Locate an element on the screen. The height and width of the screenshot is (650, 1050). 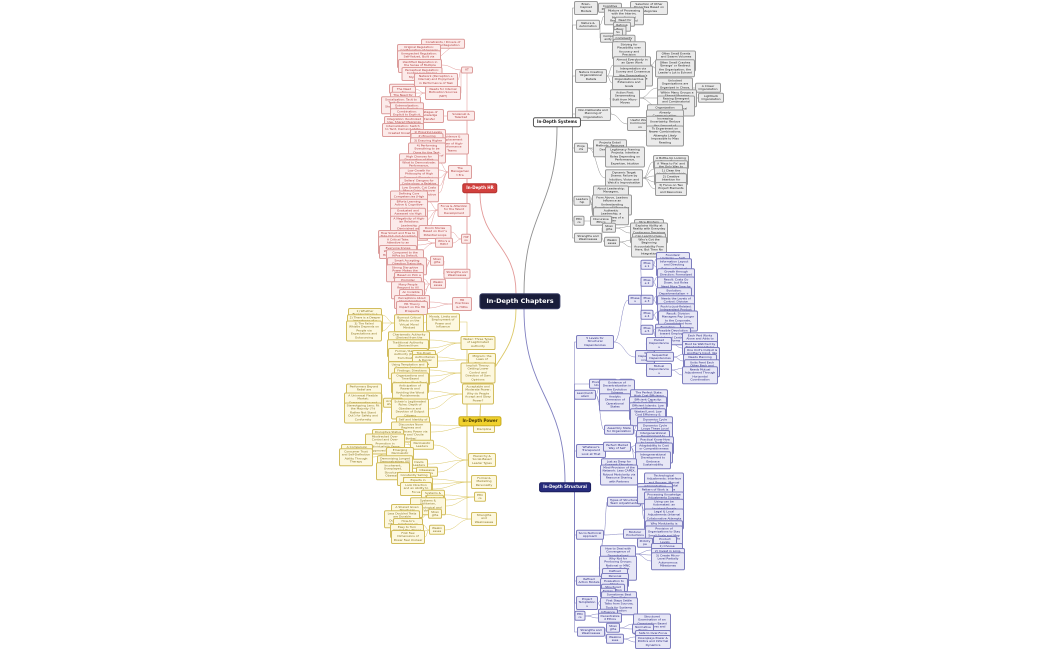
mindmap-node: Nature & Automation is located at coordinates (588, 25).